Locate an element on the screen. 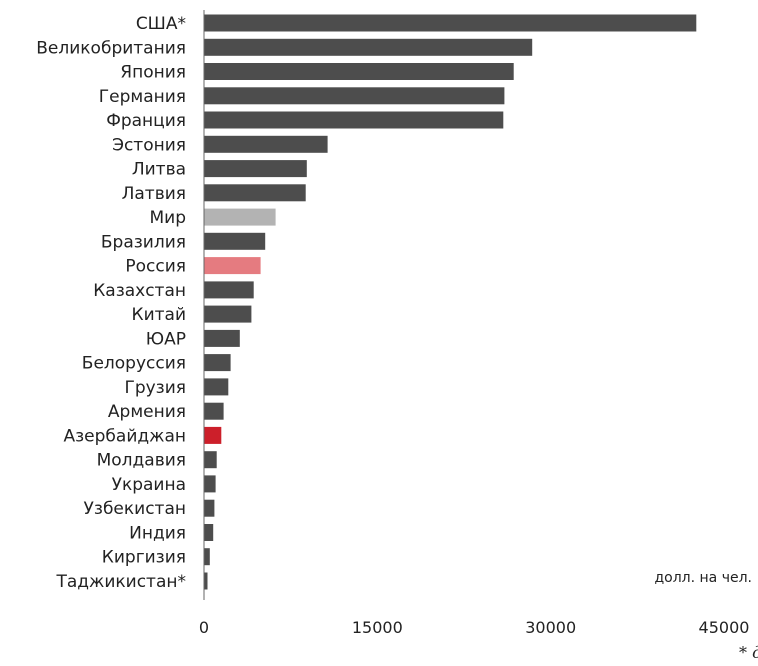 The width and height of the screenshot is (758, 666). category-label: Латвия is located at coordinates (154, 194).